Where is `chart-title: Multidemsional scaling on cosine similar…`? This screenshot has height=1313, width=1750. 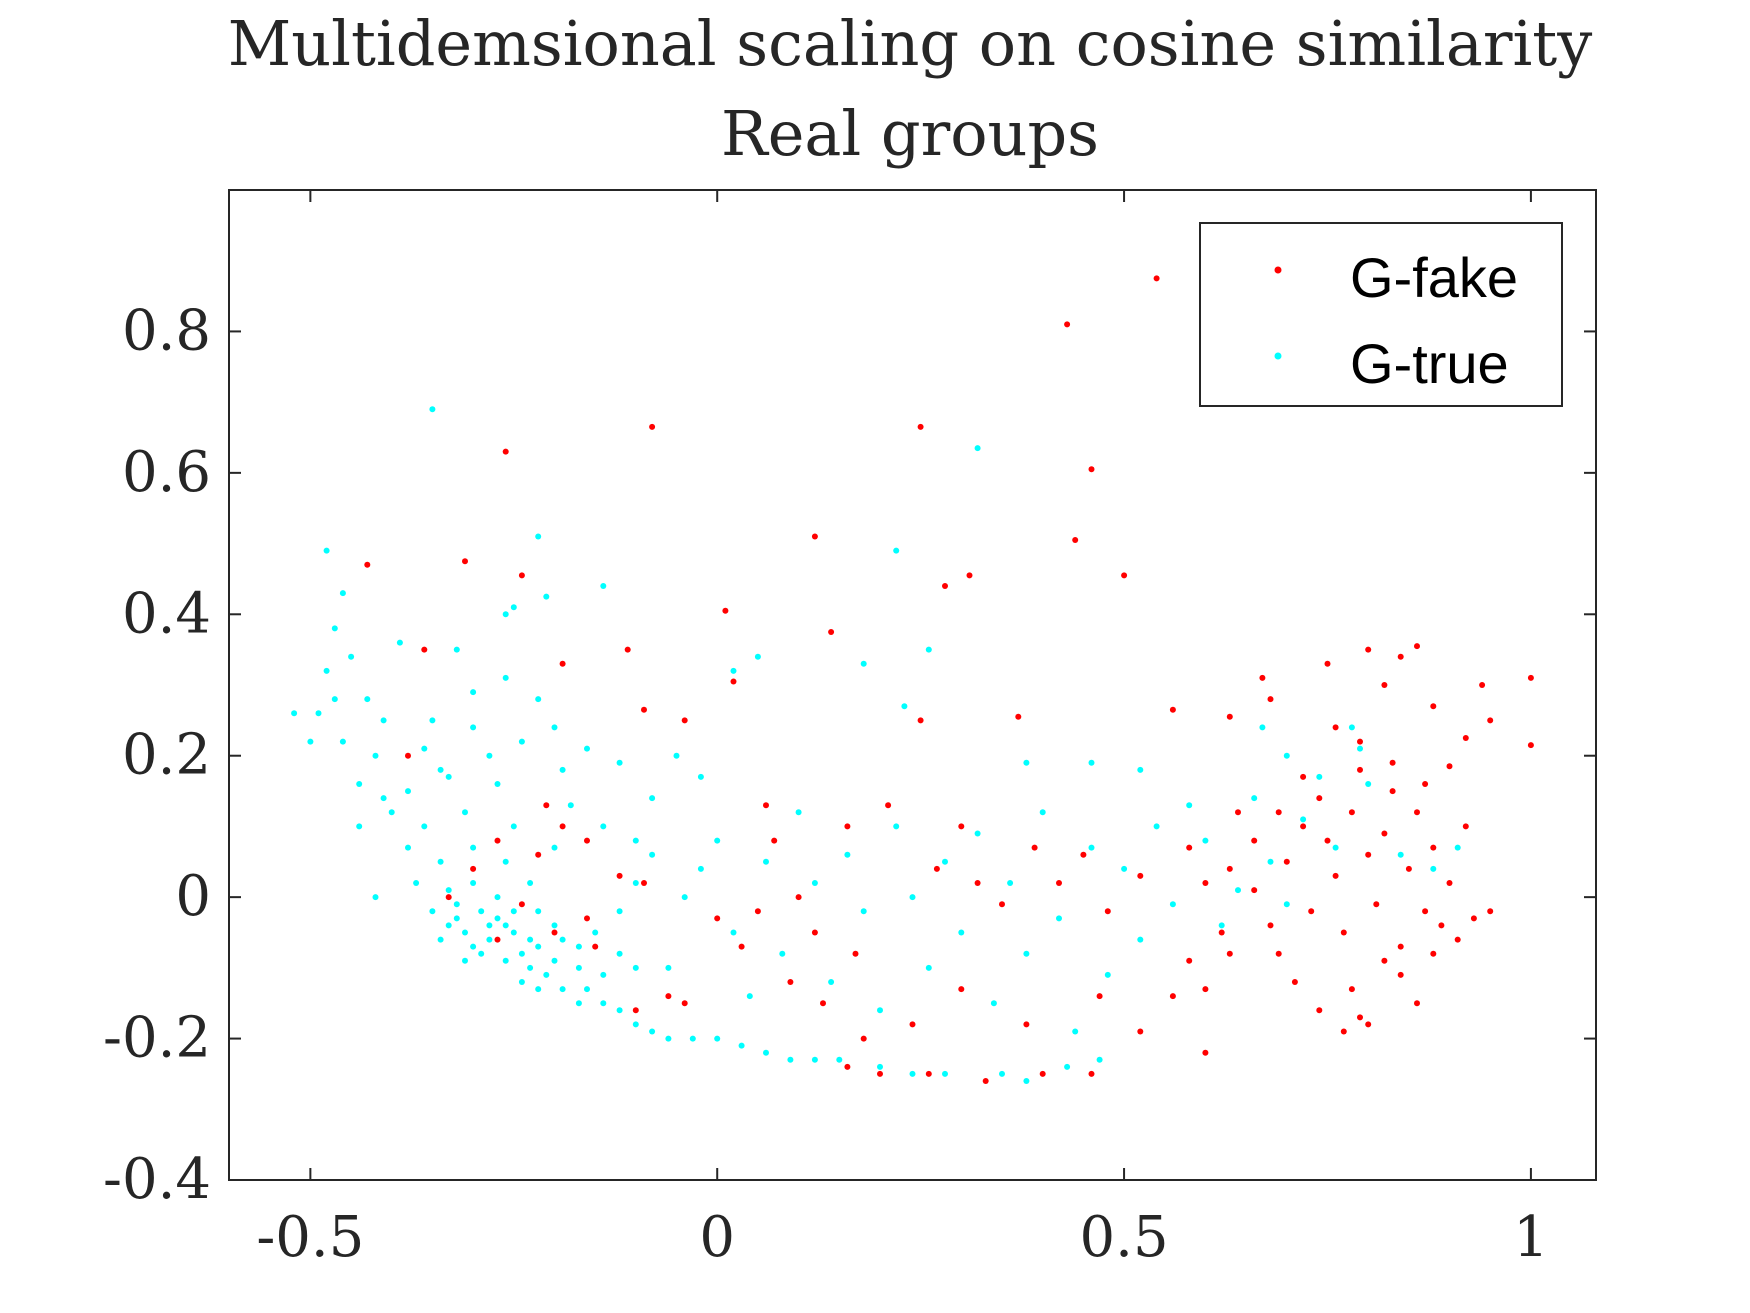
chart-title: Multidemsional scaling on cosine similar… is located at coordinates (910, 43).